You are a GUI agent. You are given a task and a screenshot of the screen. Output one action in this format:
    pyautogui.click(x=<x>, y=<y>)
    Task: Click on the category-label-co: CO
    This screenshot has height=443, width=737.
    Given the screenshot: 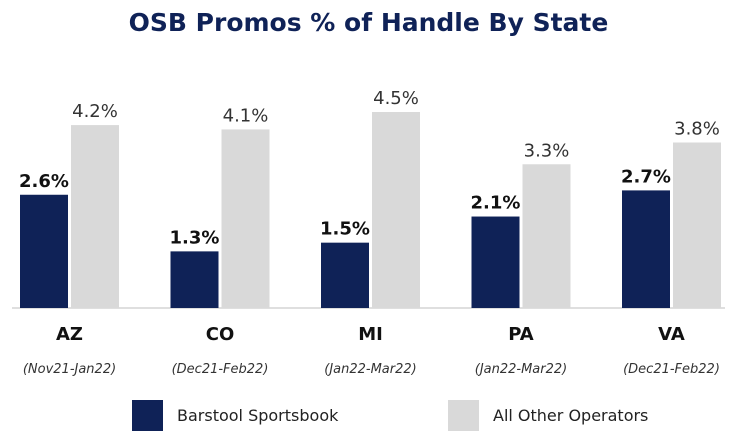 What is the action you would take?
    pyautogui.click(x=220, y=334)
    